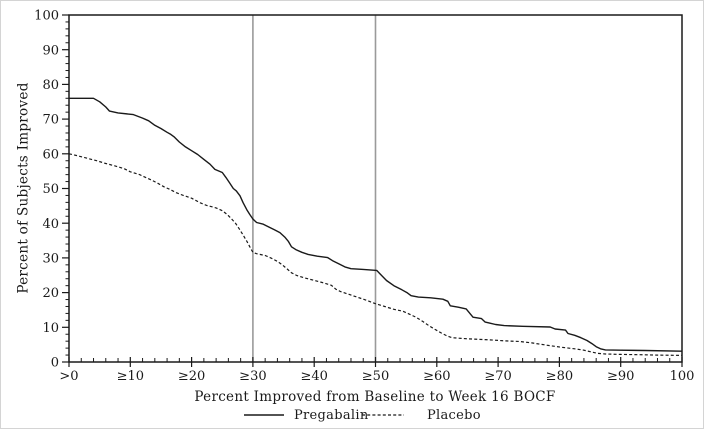 Image resolution: width=704 pixels, height=429 pixels. I want to click on legend-pregabalin-label: Pregabalin, so click(331, 415).